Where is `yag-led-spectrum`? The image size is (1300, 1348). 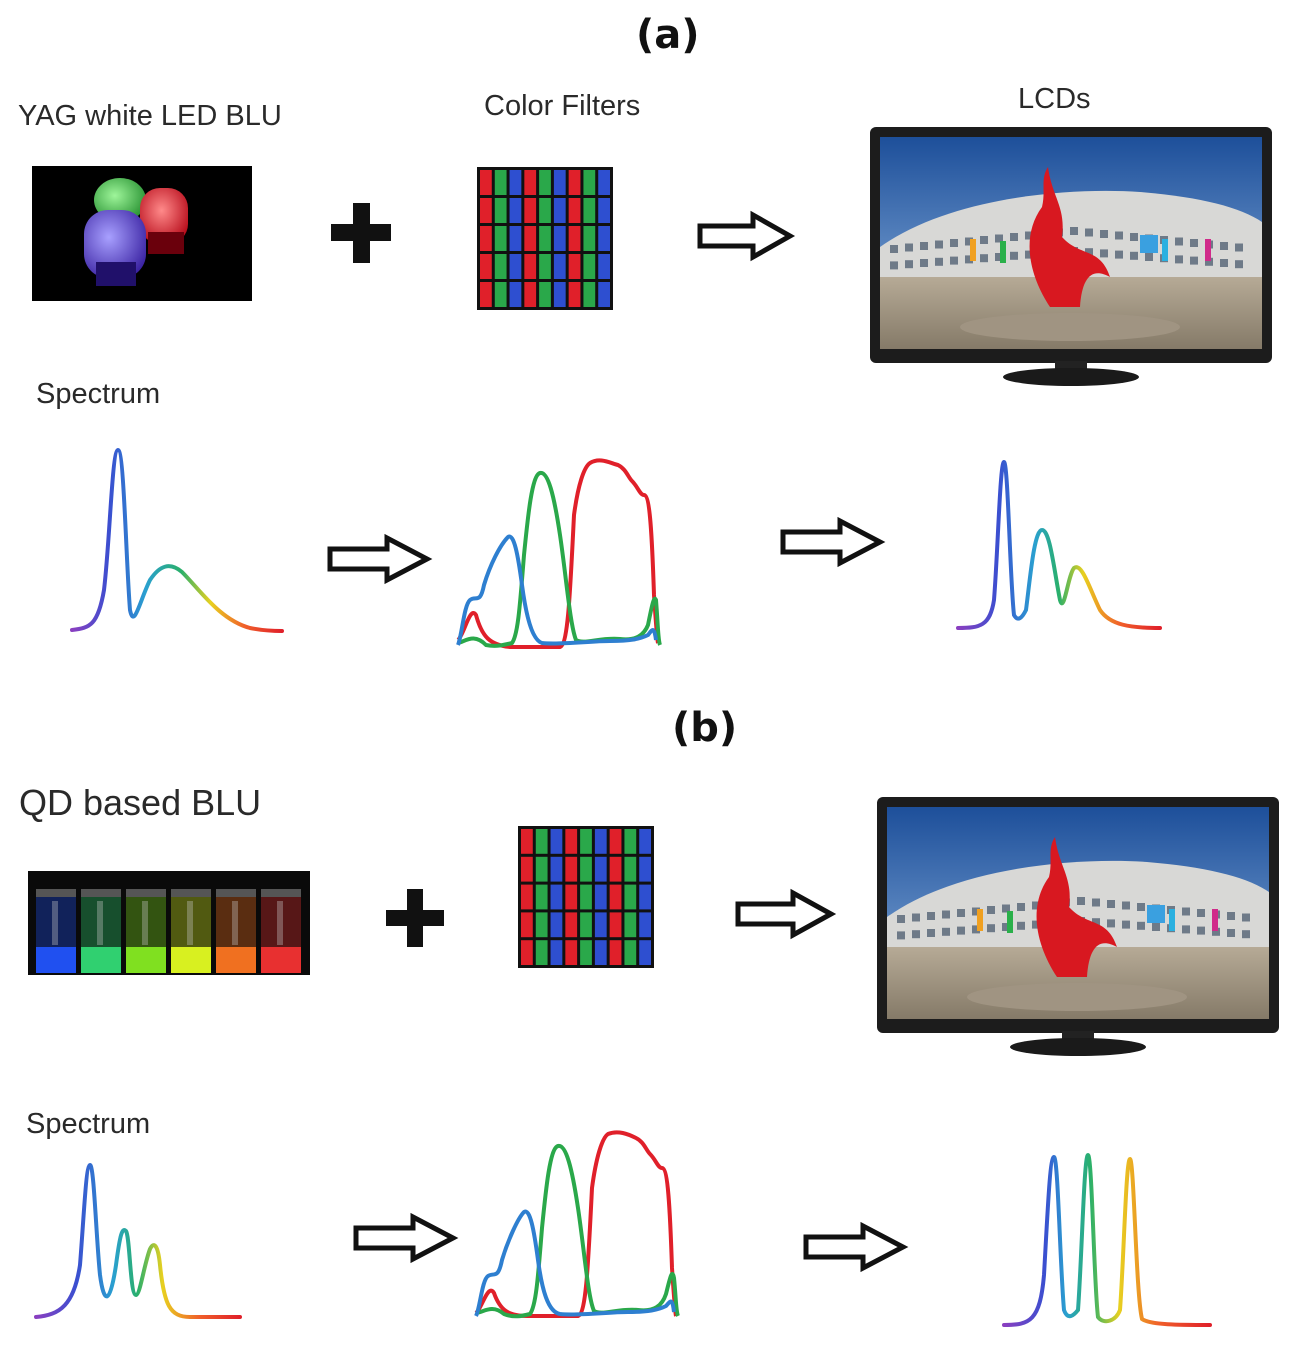
yag-led-spectrum is located at coordinates (177, 540).